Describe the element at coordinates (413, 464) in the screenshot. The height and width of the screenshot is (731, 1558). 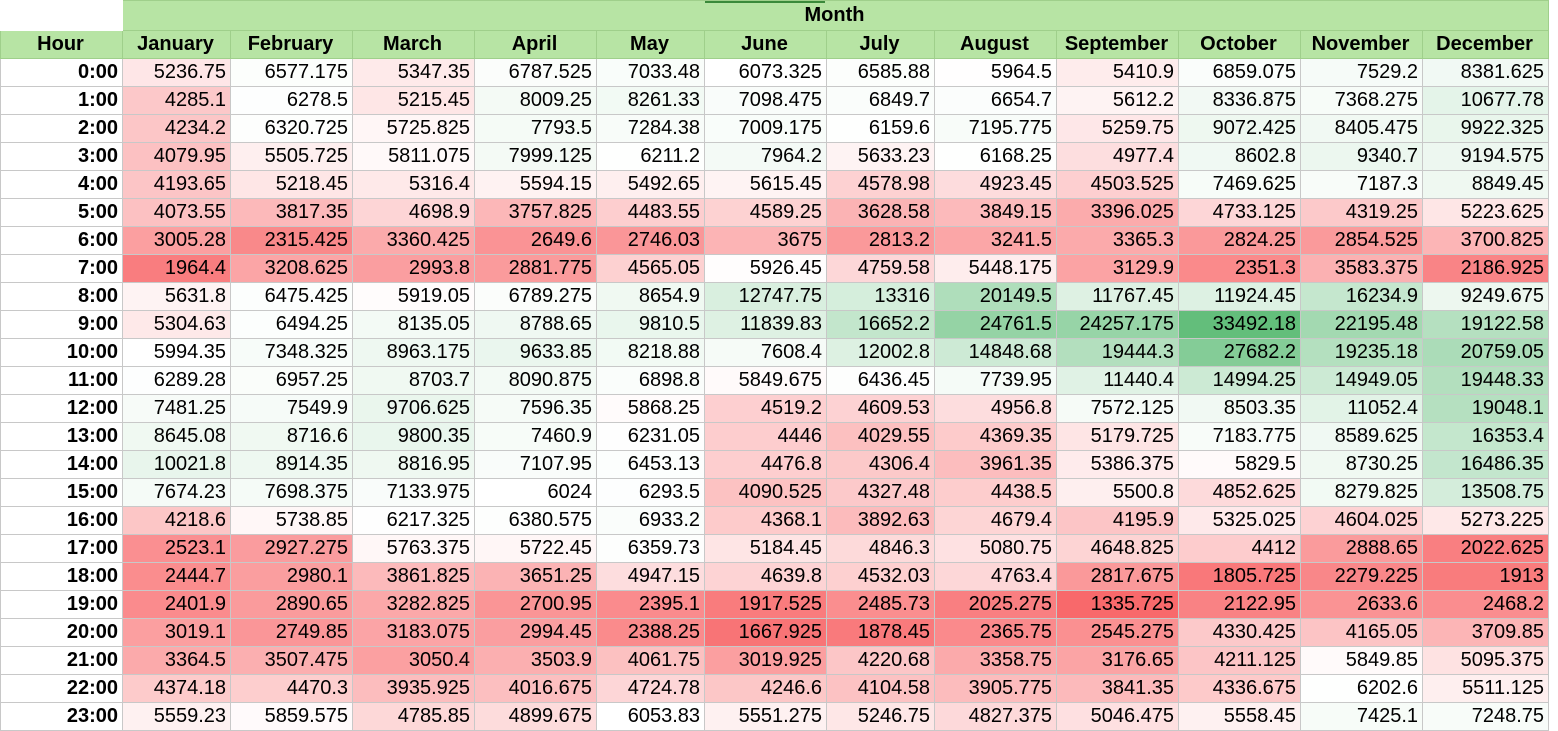
I see `heatmap-cell: 8816.95` at that location.